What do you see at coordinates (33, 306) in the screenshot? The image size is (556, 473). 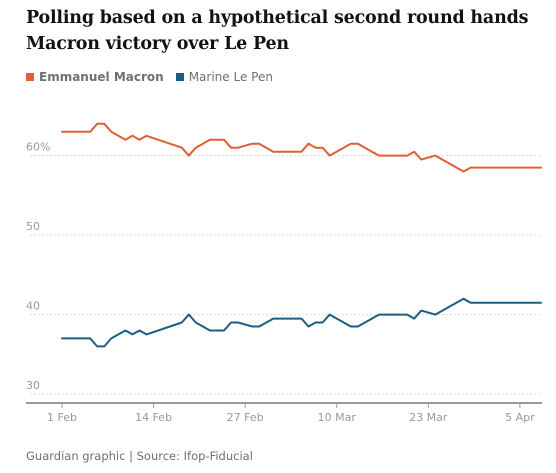 I see `y-tick-label-40: 40` at bounding box center [33, 306].